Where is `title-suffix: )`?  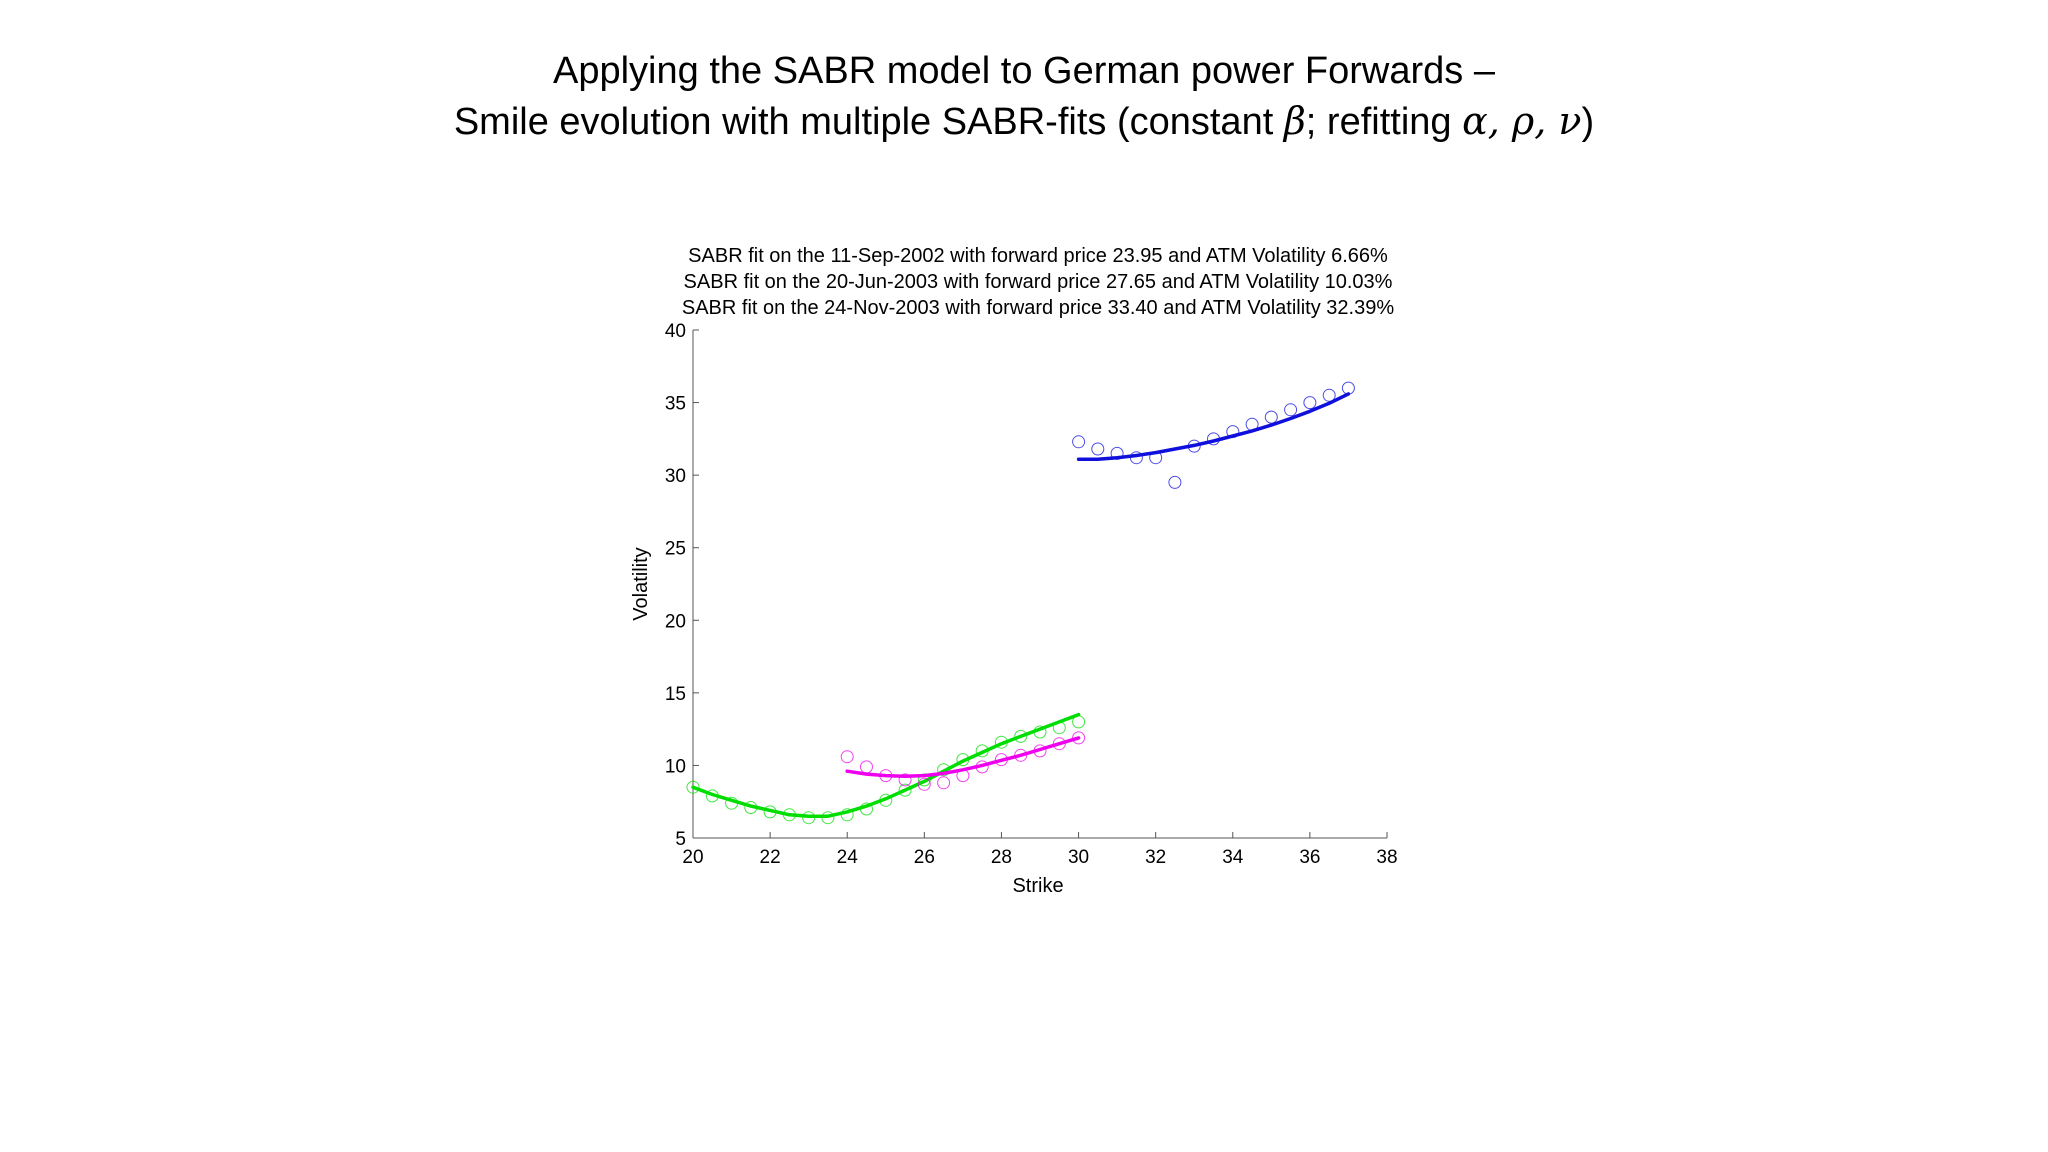
title-suffix: ) is located at coordinates (1588, 122).